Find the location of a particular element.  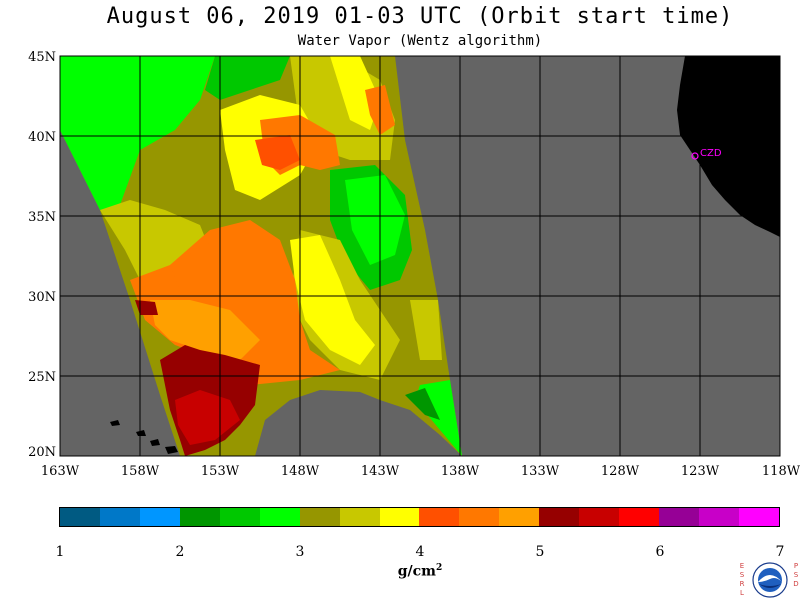

colorbar-tick-label: 3 is located at coordinates (300, 552).